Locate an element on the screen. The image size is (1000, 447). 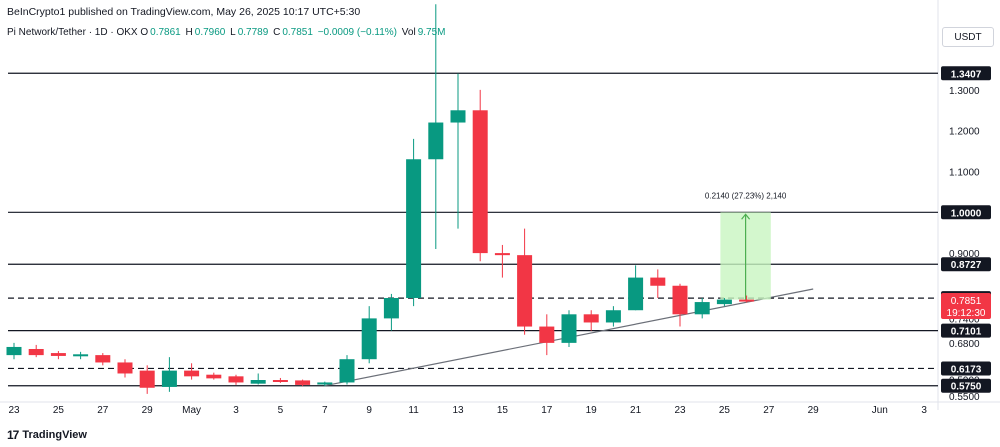
currency-unit-button: USDT is located at coordinates (968, 37).